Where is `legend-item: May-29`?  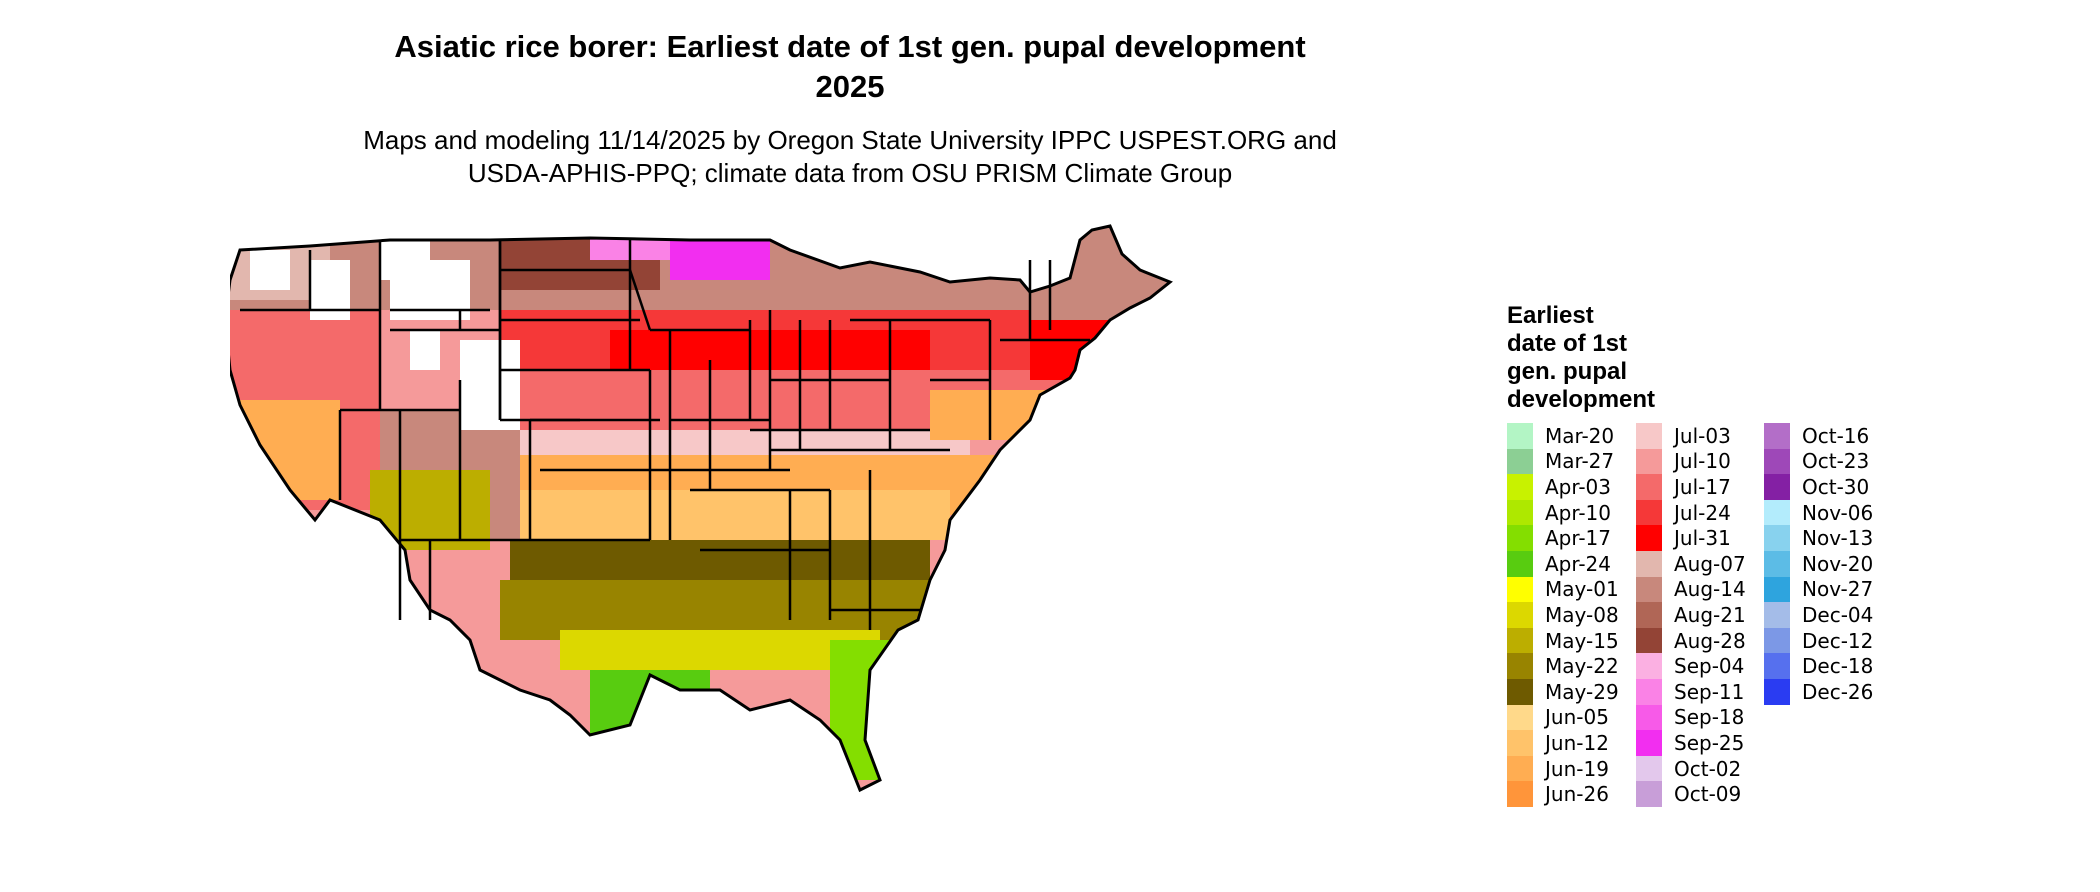 legend-item: May-29 is located at coordinates (1563, 691).